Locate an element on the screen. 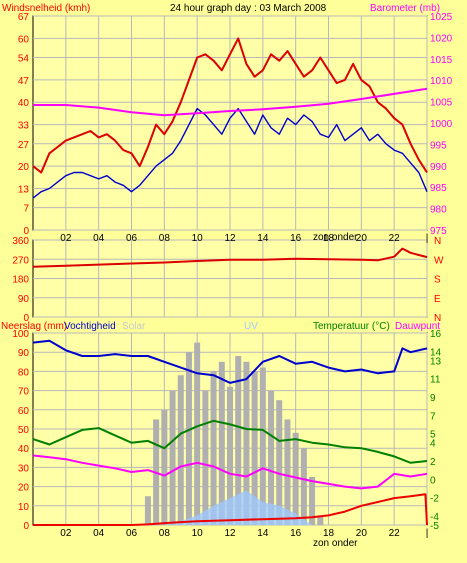 The width and height of the screenshot is (467, 563). x-axis-labels-top: 02 04 06 08 10 12 14 16 18 20 22 | is located at coordinates (244, 238).